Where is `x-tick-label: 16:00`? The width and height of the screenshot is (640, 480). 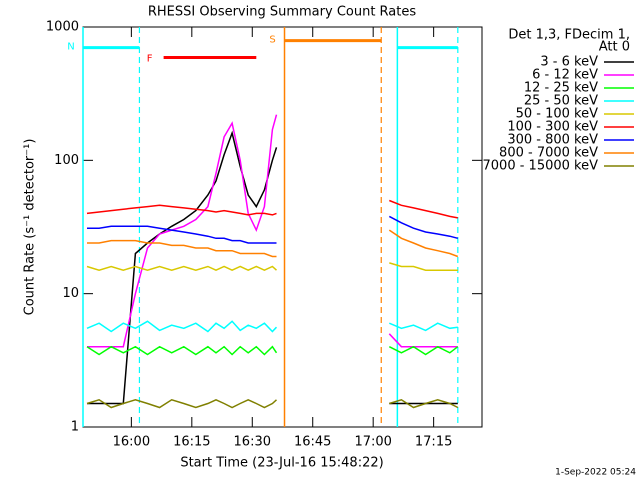
x-tick-label: 16:00 is located at coordinates (131, 442).